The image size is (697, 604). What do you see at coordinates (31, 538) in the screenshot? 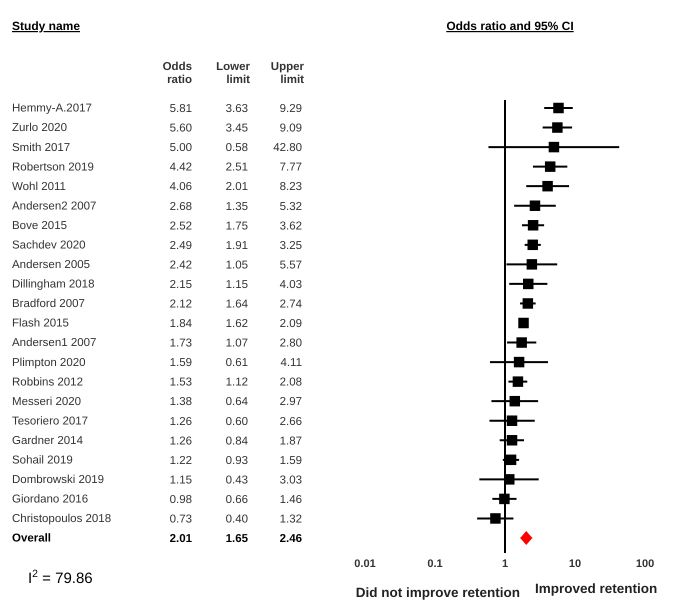
I see `category-label: Overall` at bounding box center [31, 538].